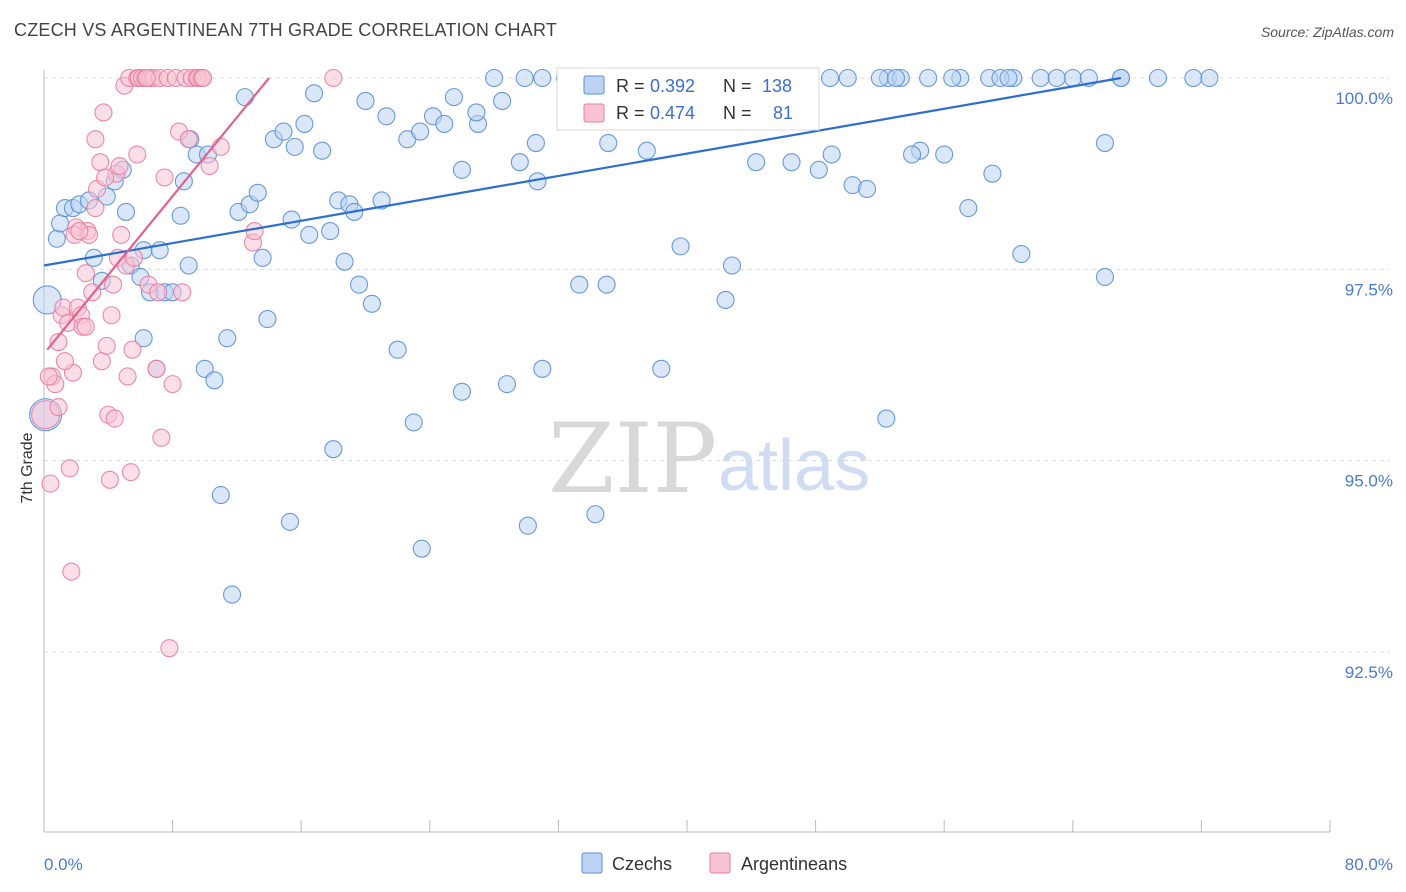  Describe the element at coordinates (630, 113) in the screenshot. I see `argentinean-r-label: R =` at that location.